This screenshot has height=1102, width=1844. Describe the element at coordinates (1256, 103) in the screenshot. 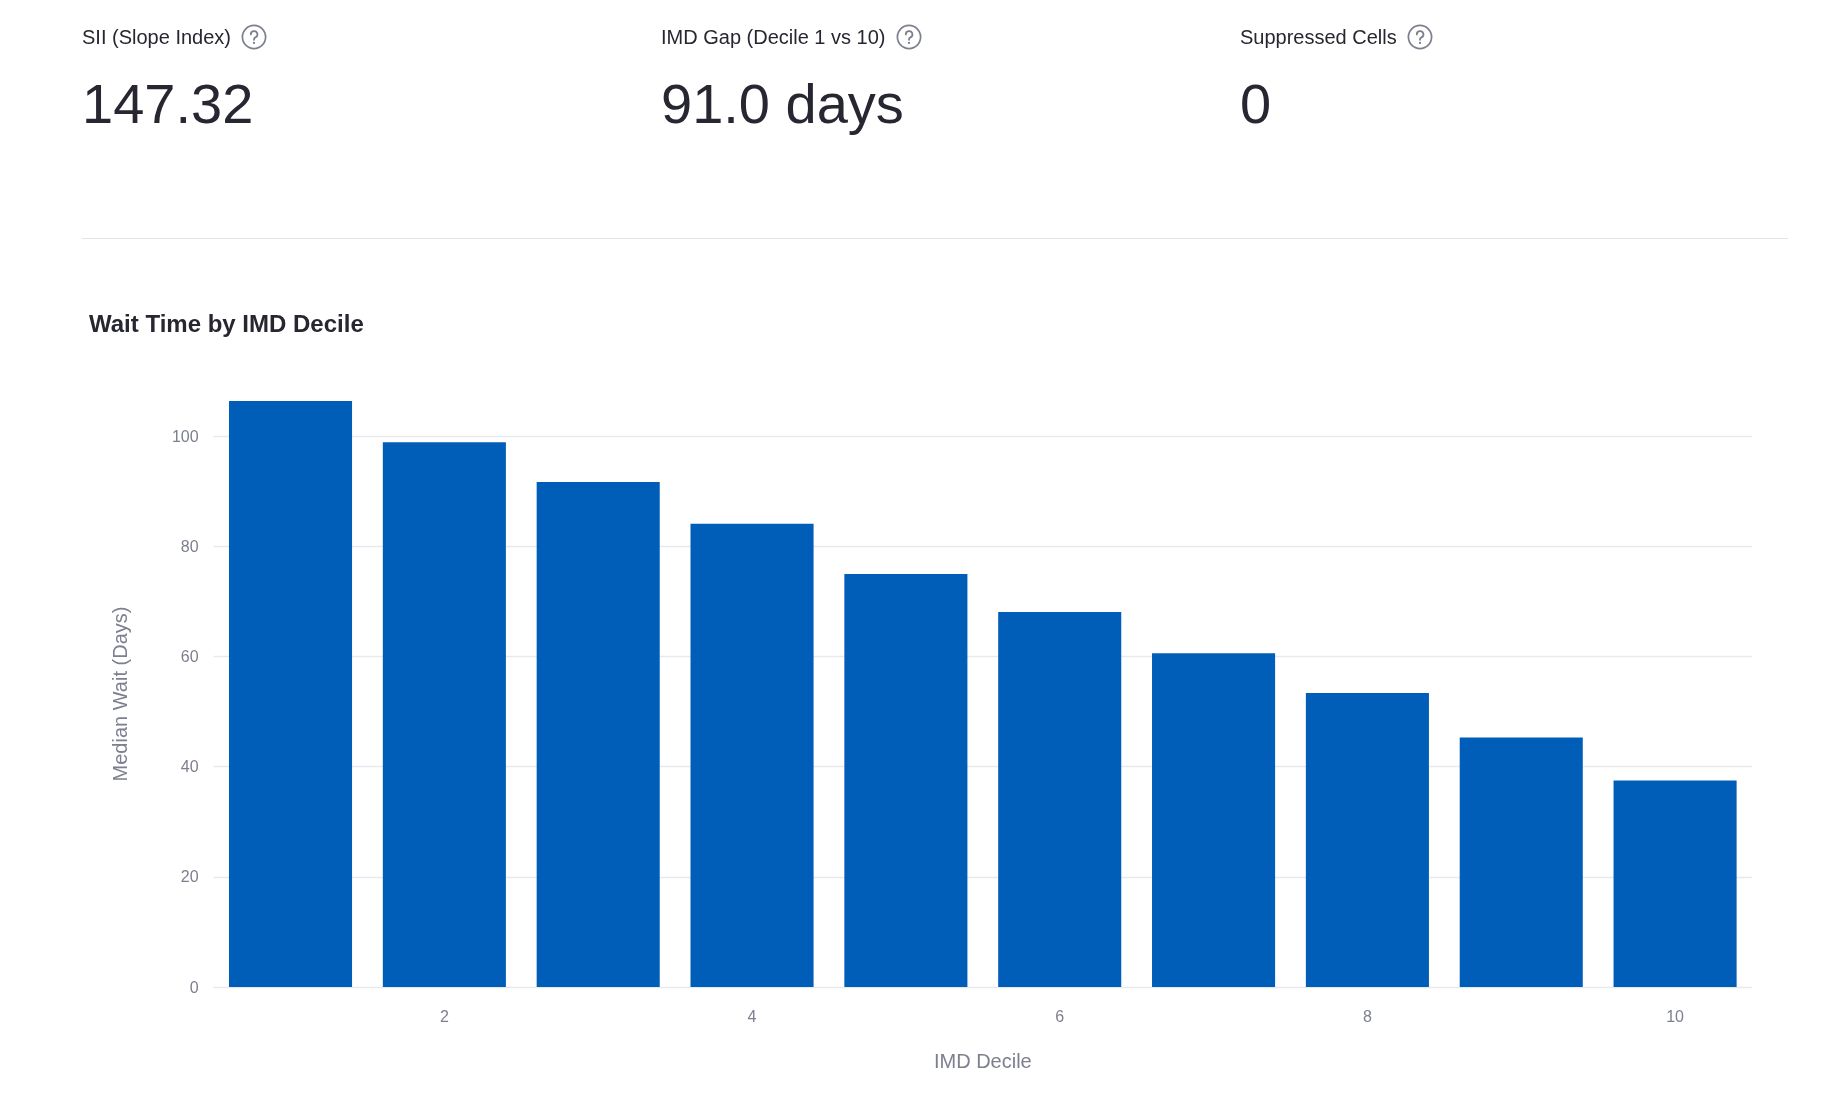

I see `text: 0` at that location.